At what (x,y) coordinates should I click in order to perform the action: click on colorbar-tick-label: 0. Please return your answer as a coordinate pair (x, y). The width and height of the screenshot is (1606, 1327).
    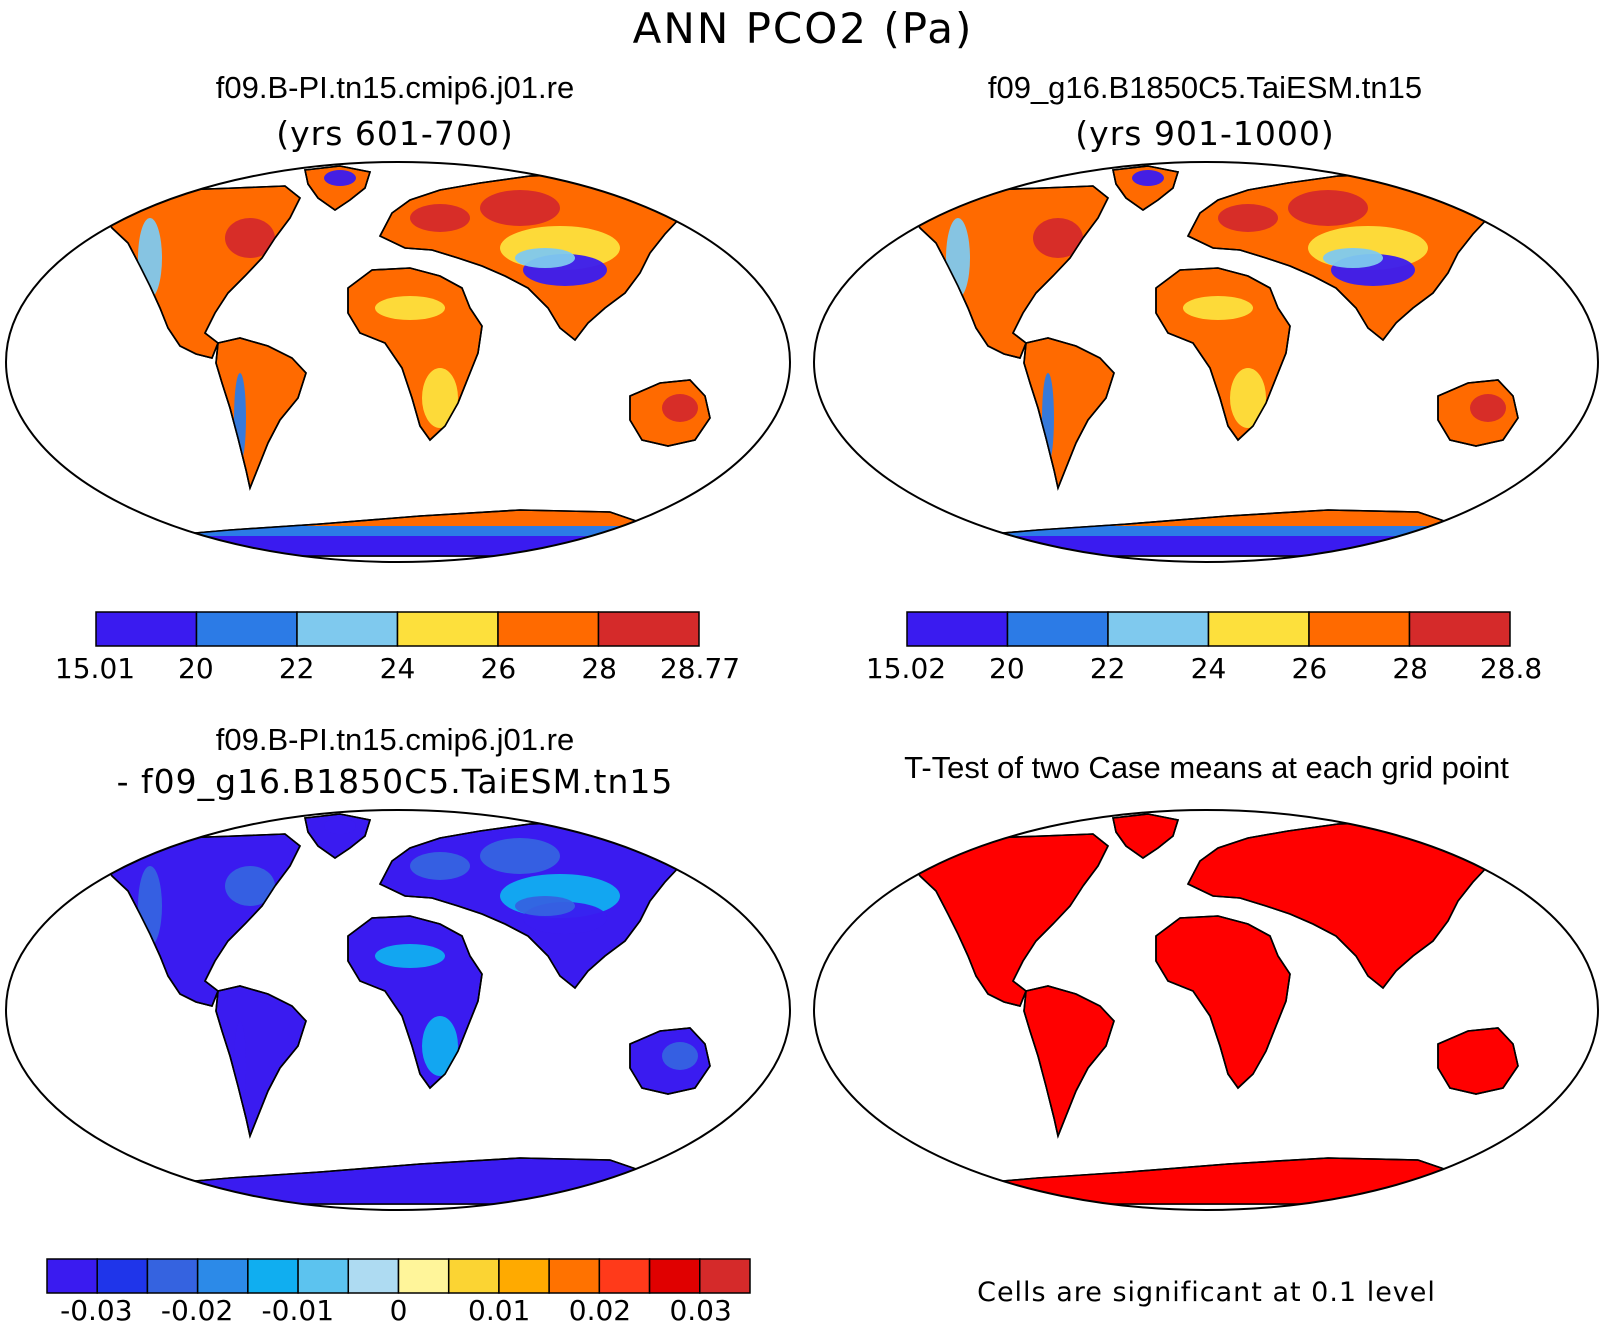
    Looking at the image, I should click on (398, 1310).